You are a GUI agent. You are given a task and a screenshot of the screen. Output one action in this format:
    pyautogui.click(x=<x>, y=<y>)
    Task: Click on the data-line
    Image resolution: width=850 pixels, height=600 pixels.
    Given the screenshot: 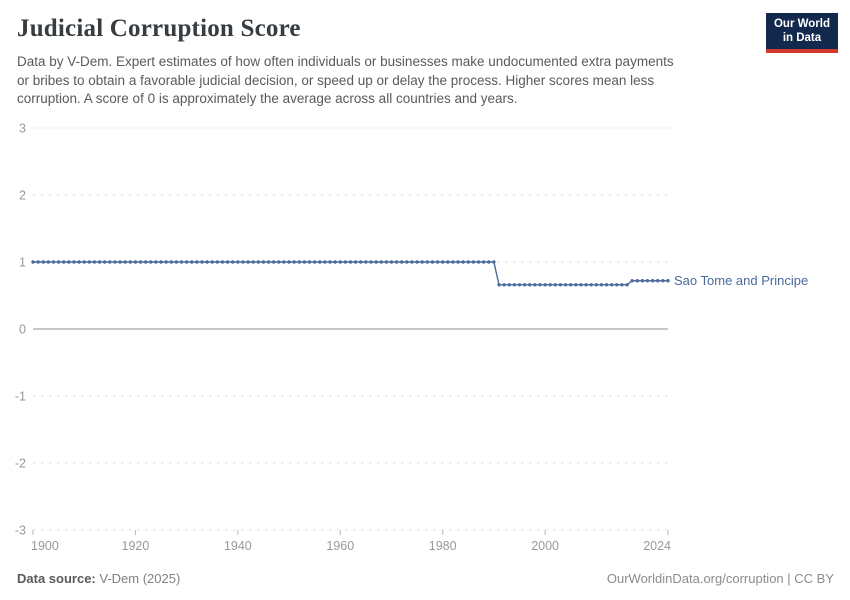 What is the action you would take?
    pyautogui.click(x=350, y=273)
    